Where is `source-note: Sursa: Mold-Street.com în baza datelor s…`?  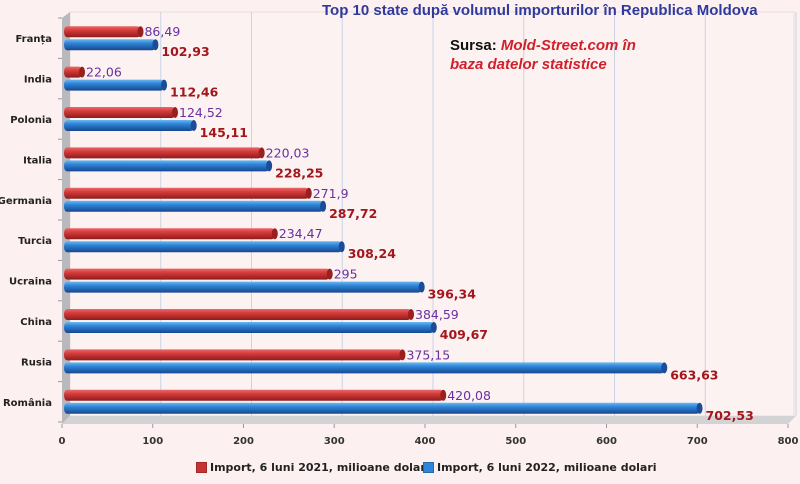 source-note: Sursa: Mold-Street.com în baza datelor s… is located at coordinates (543, 55).